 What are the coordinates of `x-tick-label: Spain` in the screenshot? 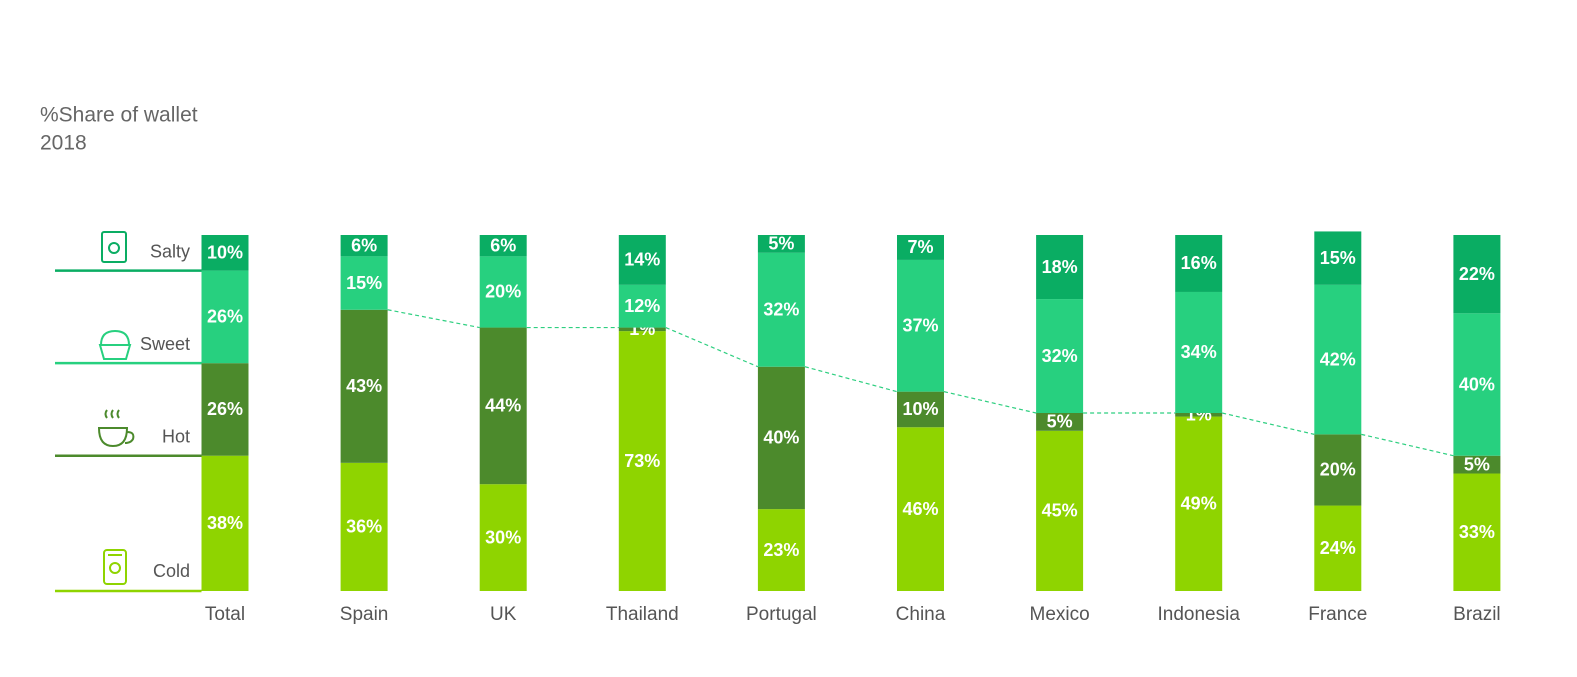 It's located at (364, 614).